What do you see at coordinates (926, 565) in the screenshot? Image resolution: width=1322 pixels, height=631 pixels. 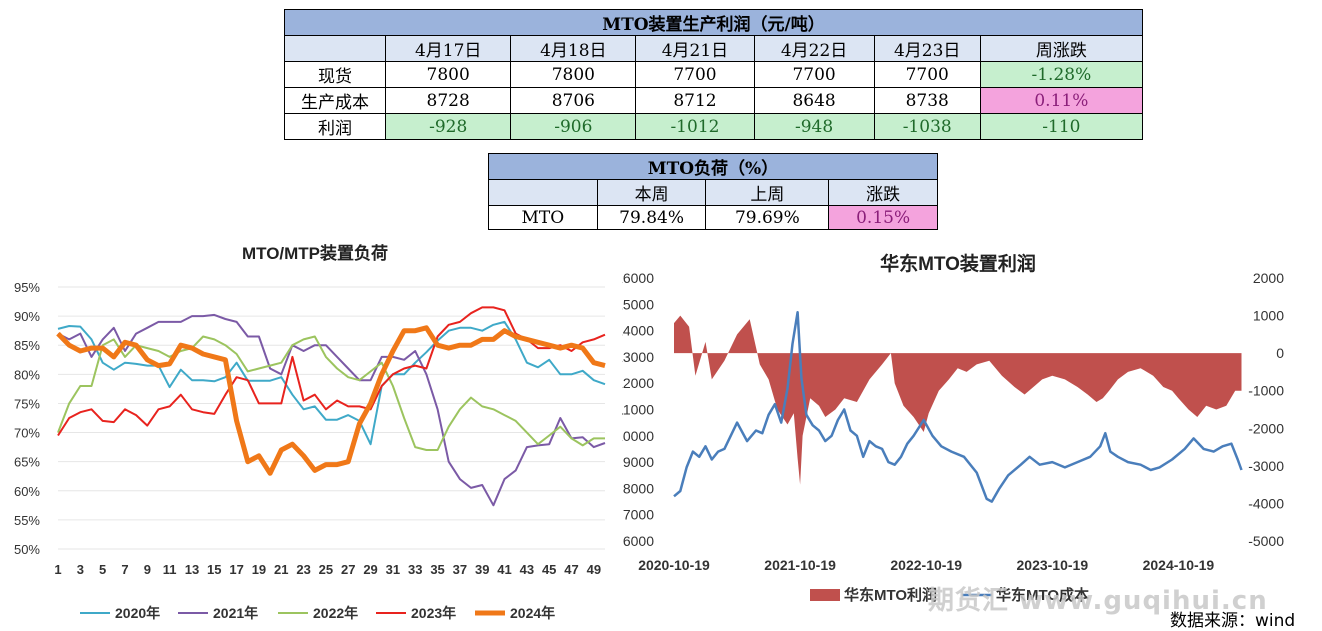 I see `x-tick-label: 2022-10-19` at bounding box center [926, 565].